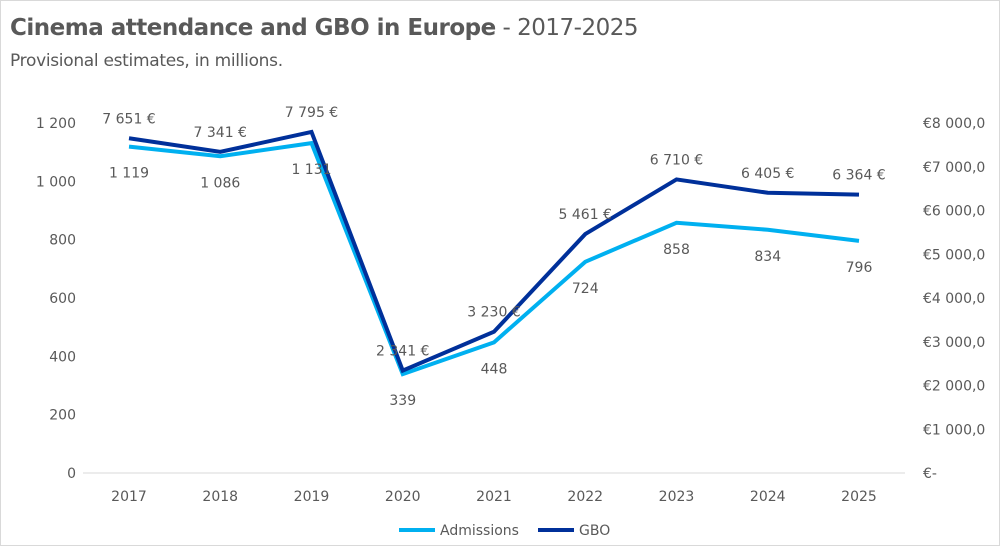 This screenshot has height=546, width=1000. I want to click on y-left-tick-label: 800, so click(62, 241).